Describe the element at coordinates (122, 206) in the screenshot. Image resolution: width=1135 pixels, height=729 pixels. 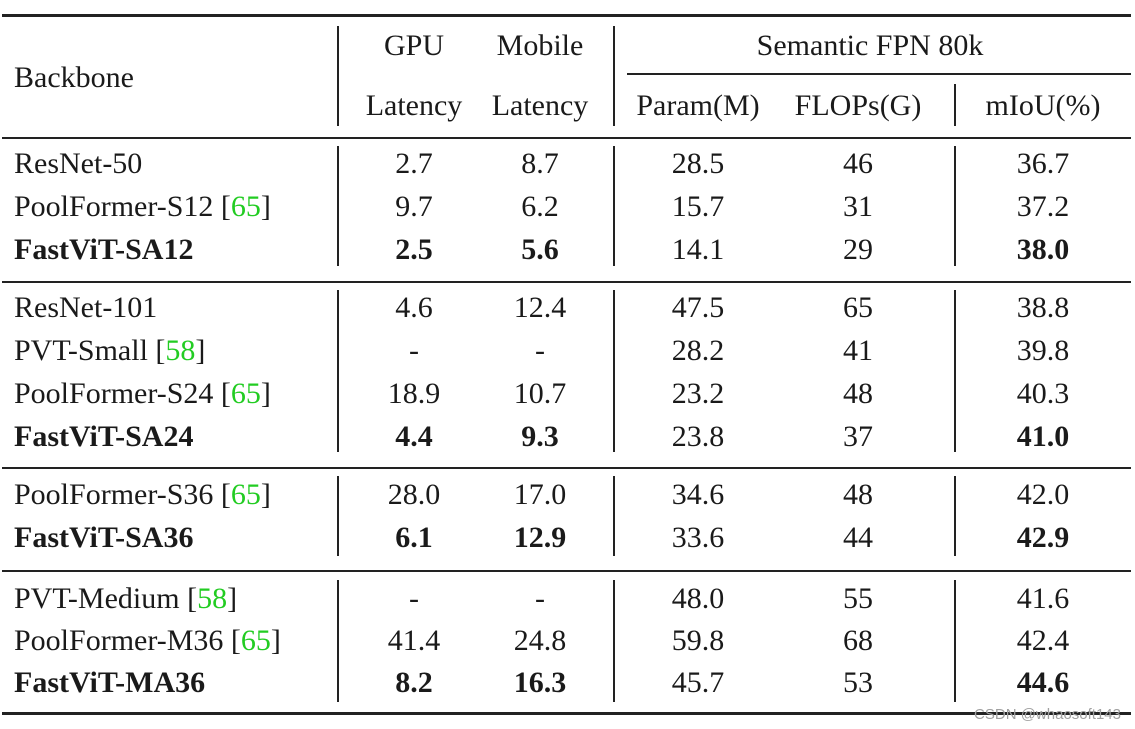
I see `backbone-label: PoolFormer-S12 [` at that location.